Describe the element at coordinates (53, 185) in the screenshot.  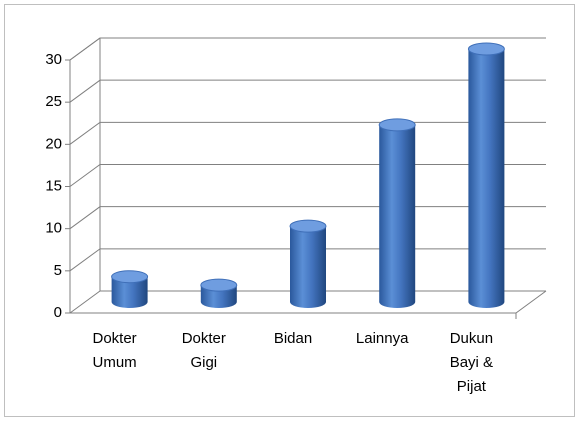
I see `y-tick-label: 15` at that location.